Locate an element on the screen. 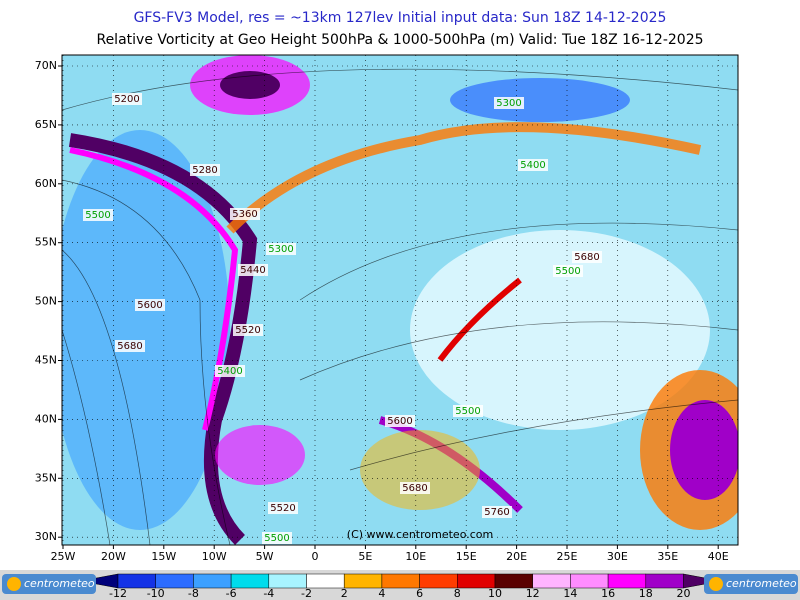  lon-label: 5W is located at coordinates (265, 556).